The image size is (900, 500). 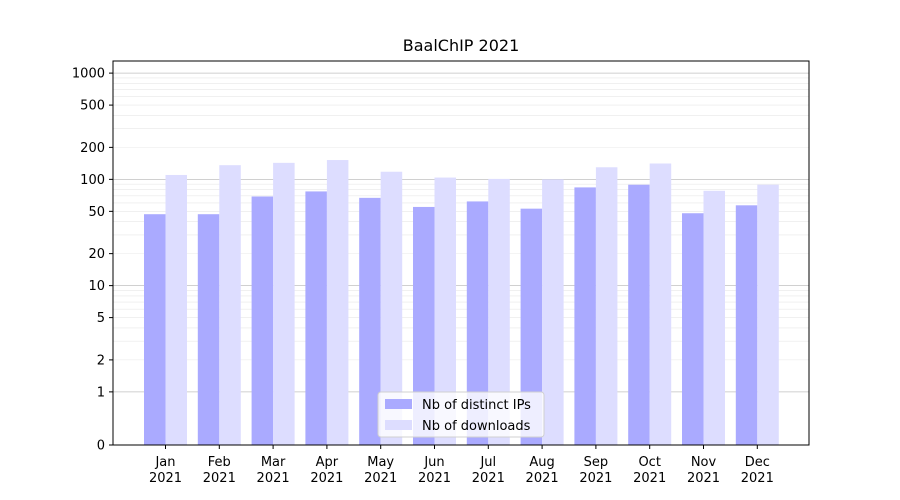 I want to click on y-tick-label: 20, so click(x=96, y=254).